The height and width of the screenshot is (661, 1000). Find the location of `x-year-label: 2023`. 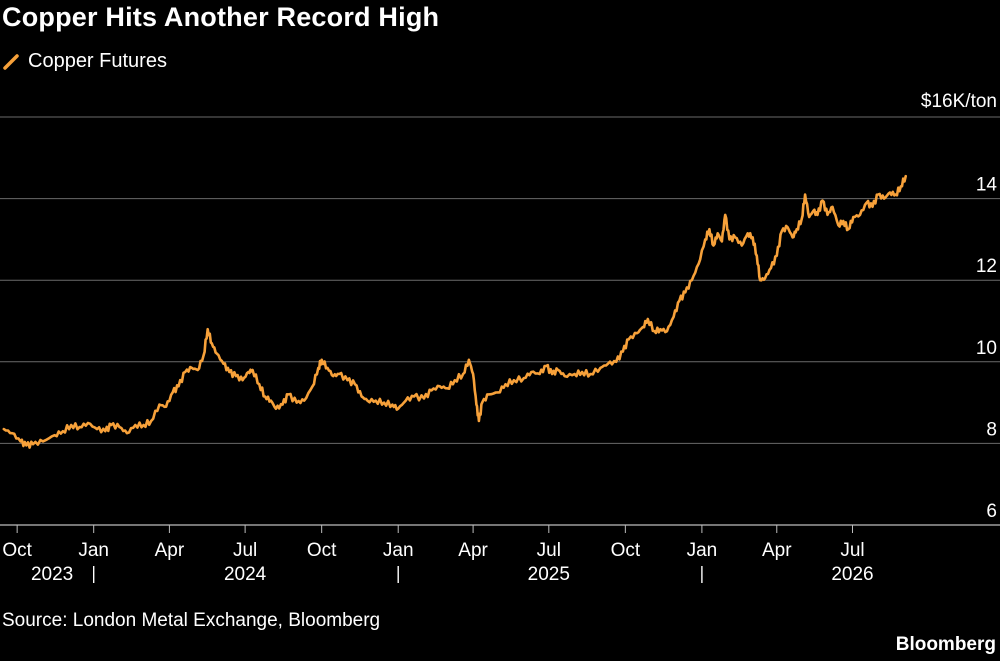

x-year-label: 2023 is located at coordinates (52, 574).